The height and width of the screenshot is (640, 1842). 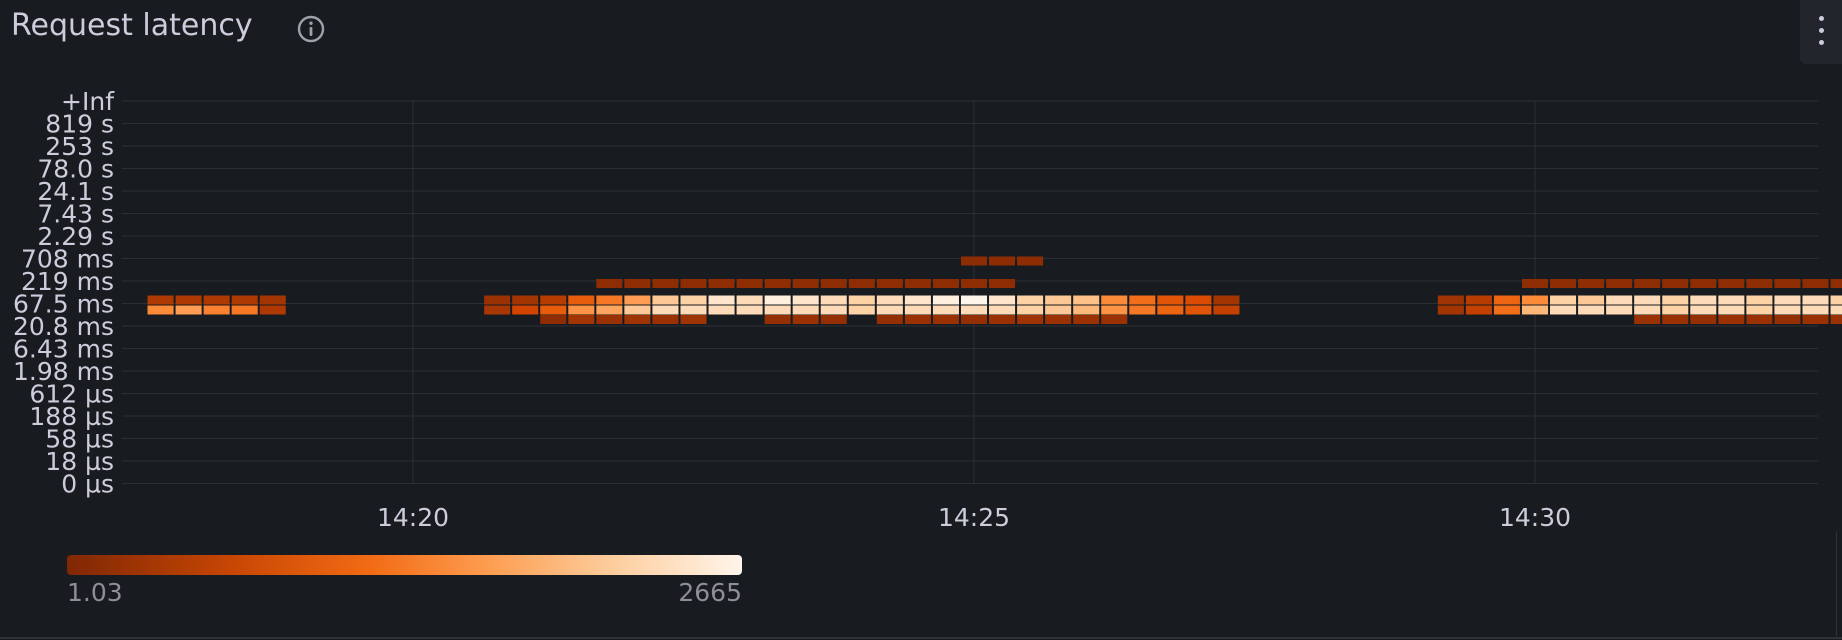 What do you see at coordinates (1821, 32) in the screenshot?
I see `panel-menu-button` at bounding box center [1821, 32].